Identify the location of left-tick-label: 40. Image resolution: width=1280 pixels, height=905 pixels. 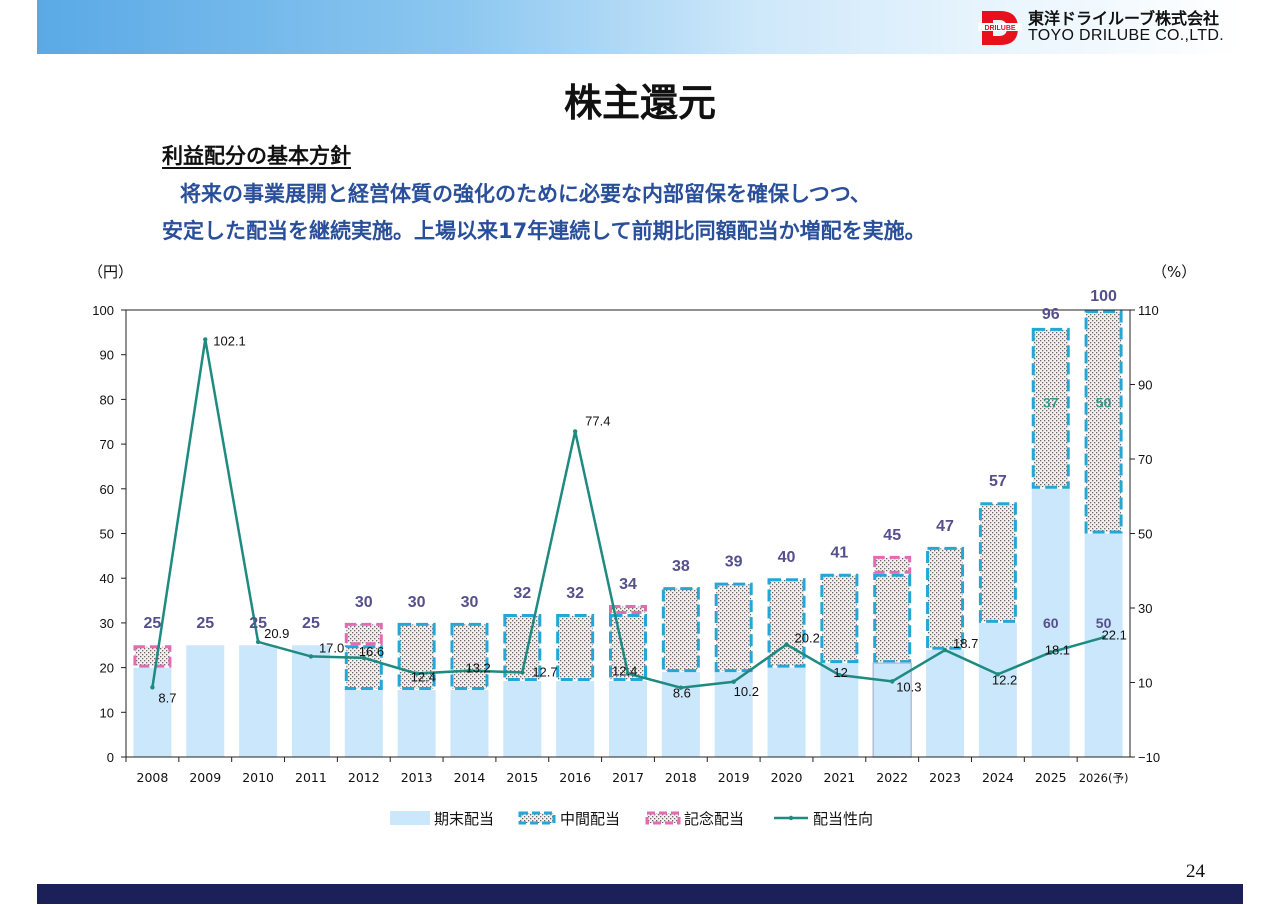
(107, 578).